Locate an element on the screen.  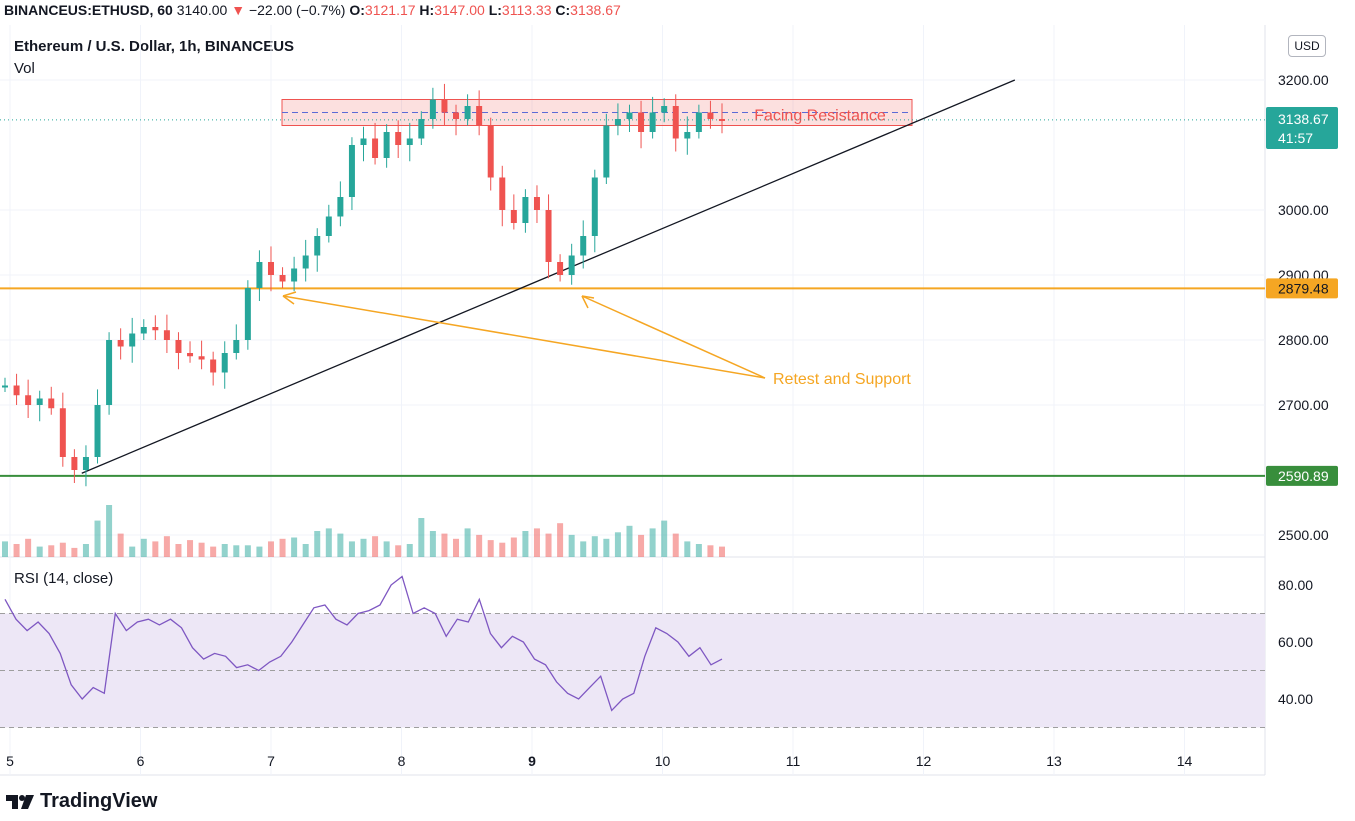
time-tick-label: 11 is located at coordinates (793, 761).